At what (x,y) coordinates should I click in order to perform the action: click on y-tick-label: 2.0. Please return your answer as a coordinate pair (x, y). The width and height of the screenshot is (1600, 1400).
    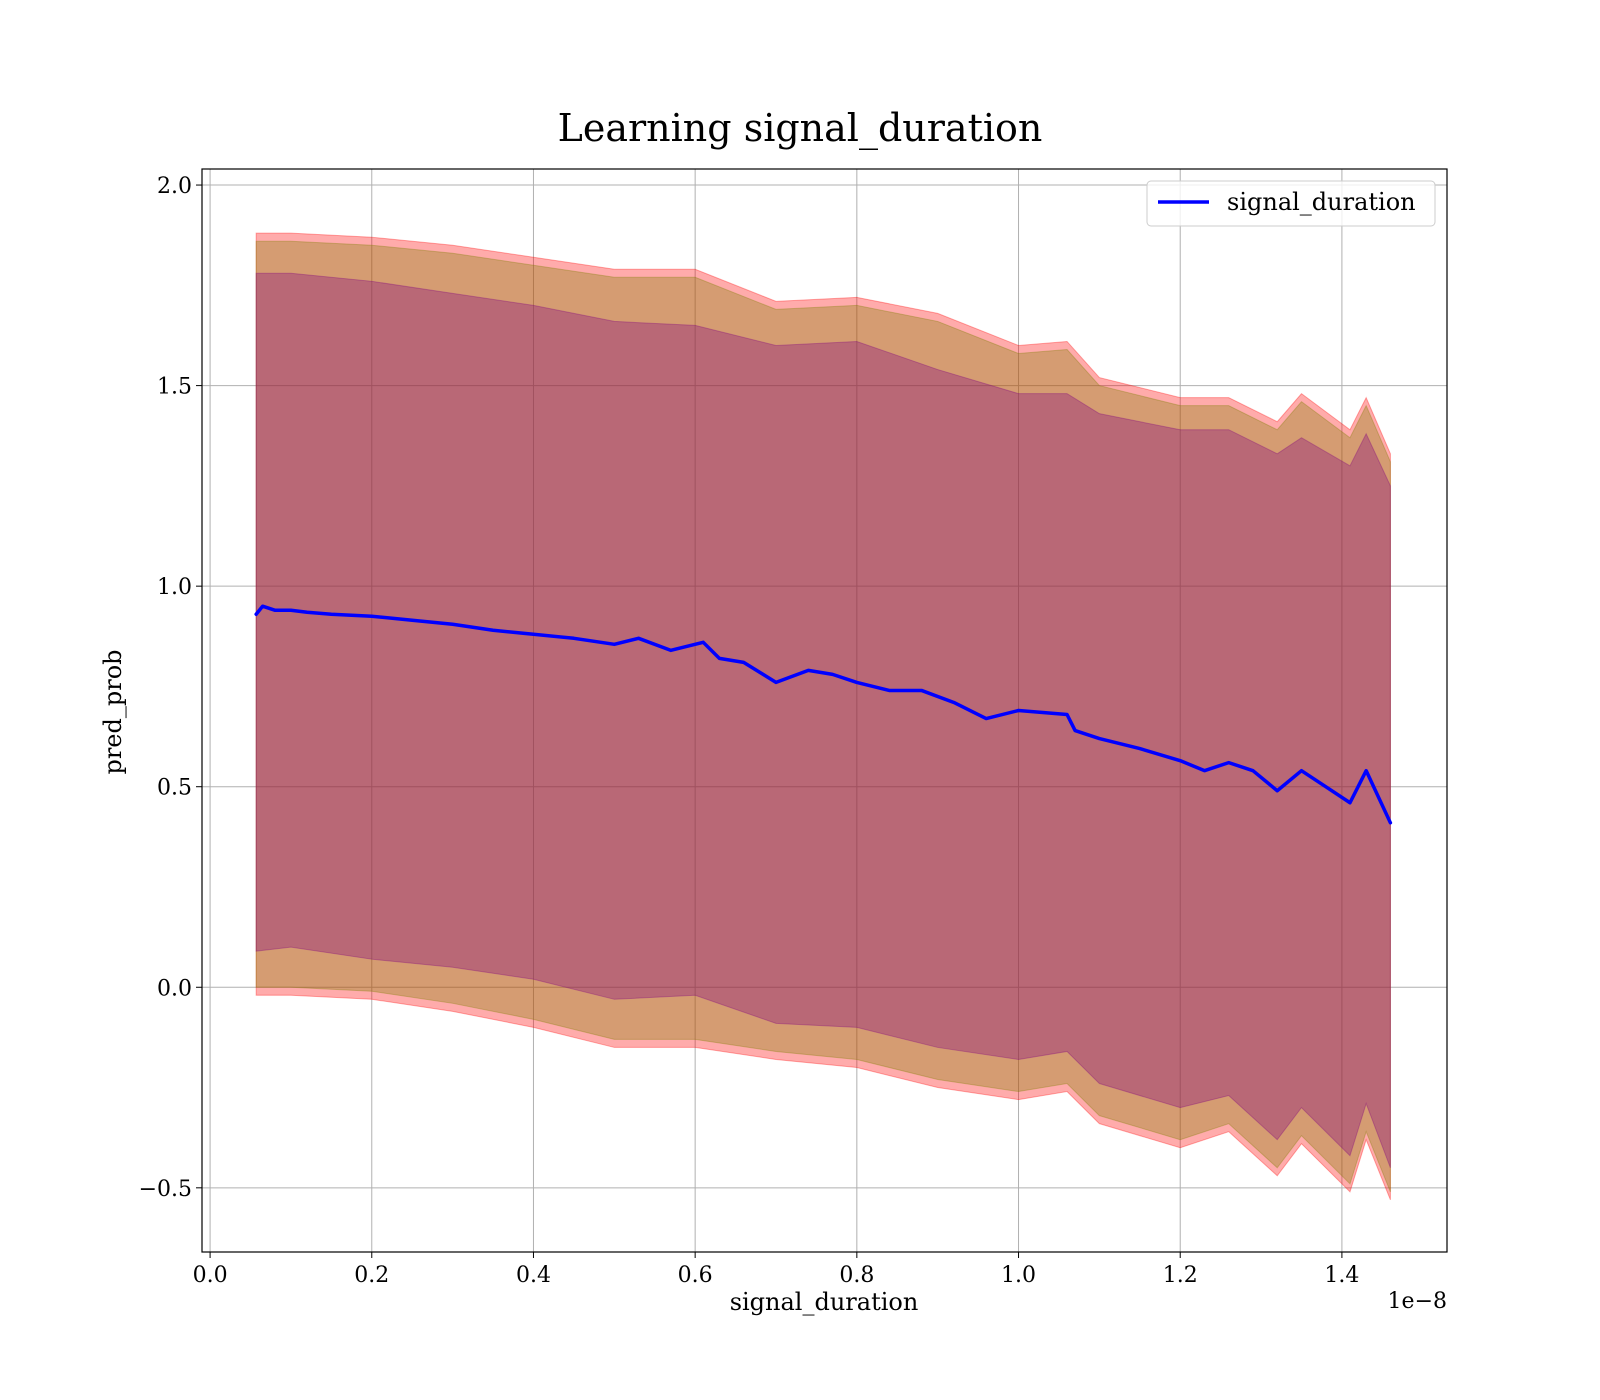
    Looking at the image, I should click on (174, 186).